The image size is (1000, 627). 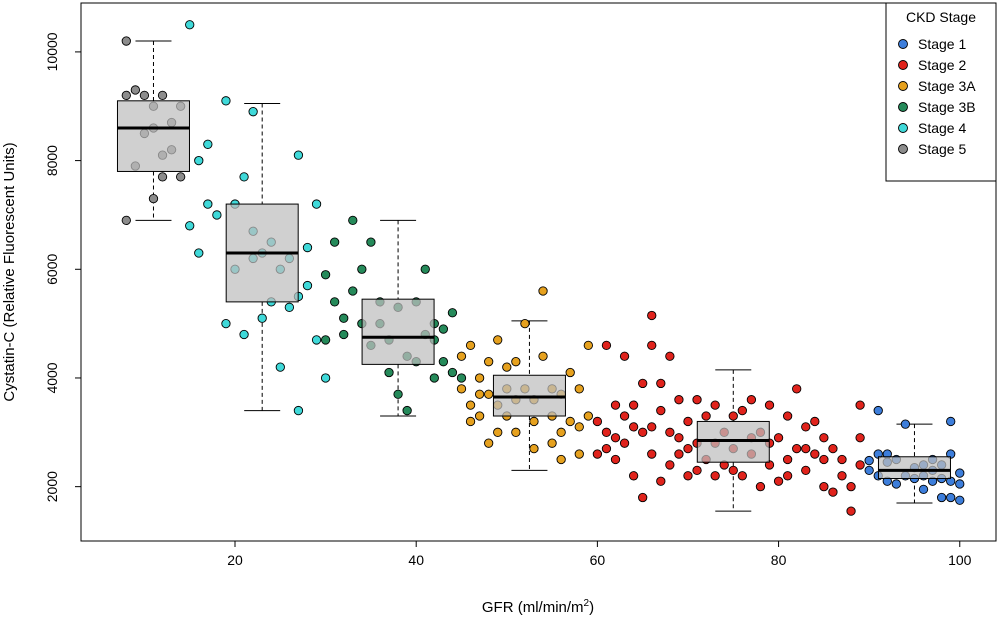 I want to click on x-axis-title-superscript: 2, so click(x=587, y=603).